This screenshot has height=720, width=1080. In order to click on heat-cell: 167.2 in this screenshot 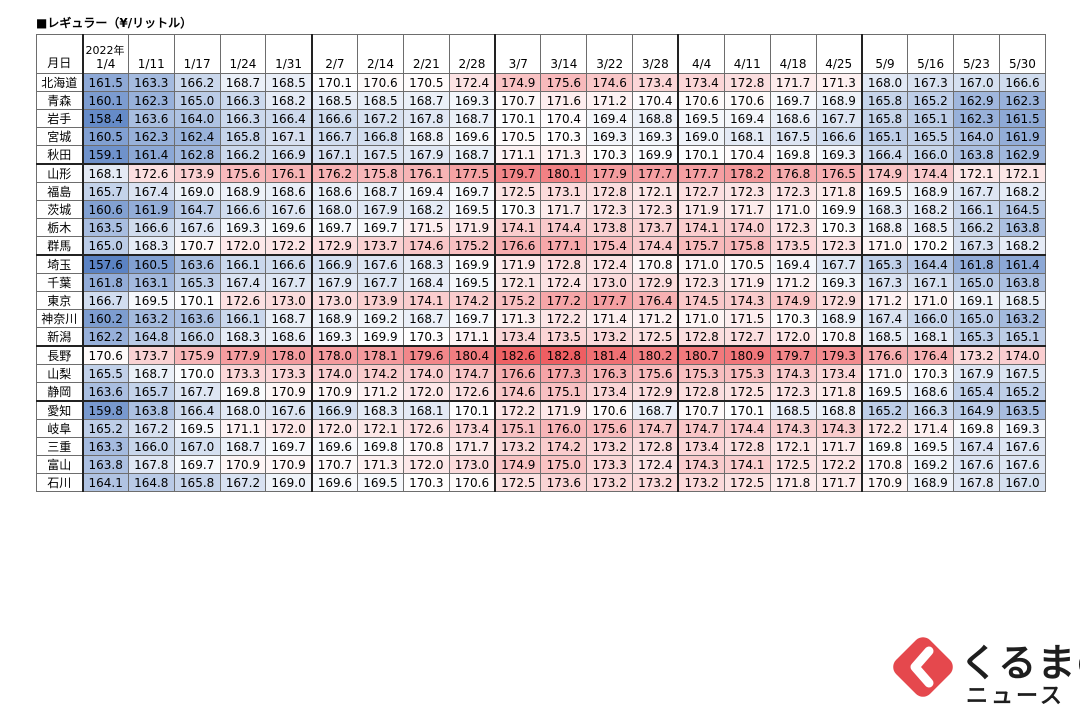, I will do `click(380, 118)`.